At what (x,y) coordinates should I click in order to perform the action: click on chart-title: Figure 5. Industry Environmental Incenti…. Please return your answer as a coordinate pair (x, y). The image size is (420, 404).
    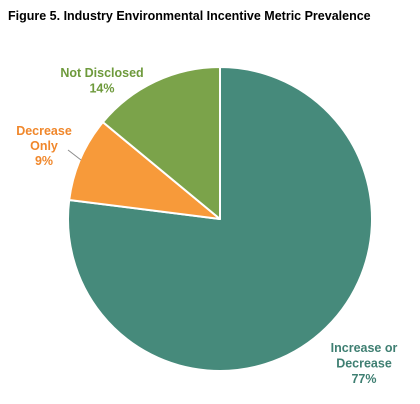
    Looking at the image, I should click on (189, 16).